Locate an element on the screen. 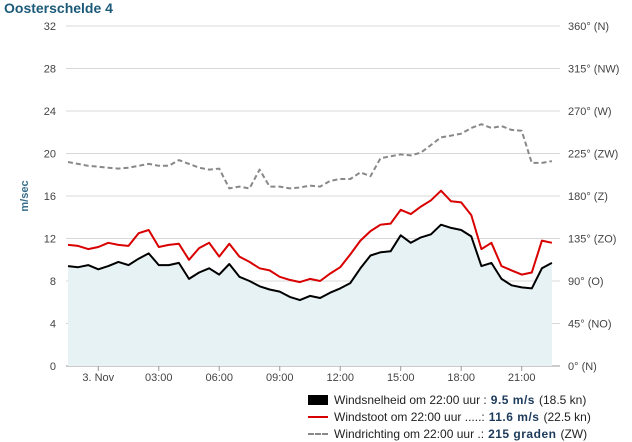 This screenshot has height=442, width=632. y-tick-label: 8 is located at coordinates (53, 282).